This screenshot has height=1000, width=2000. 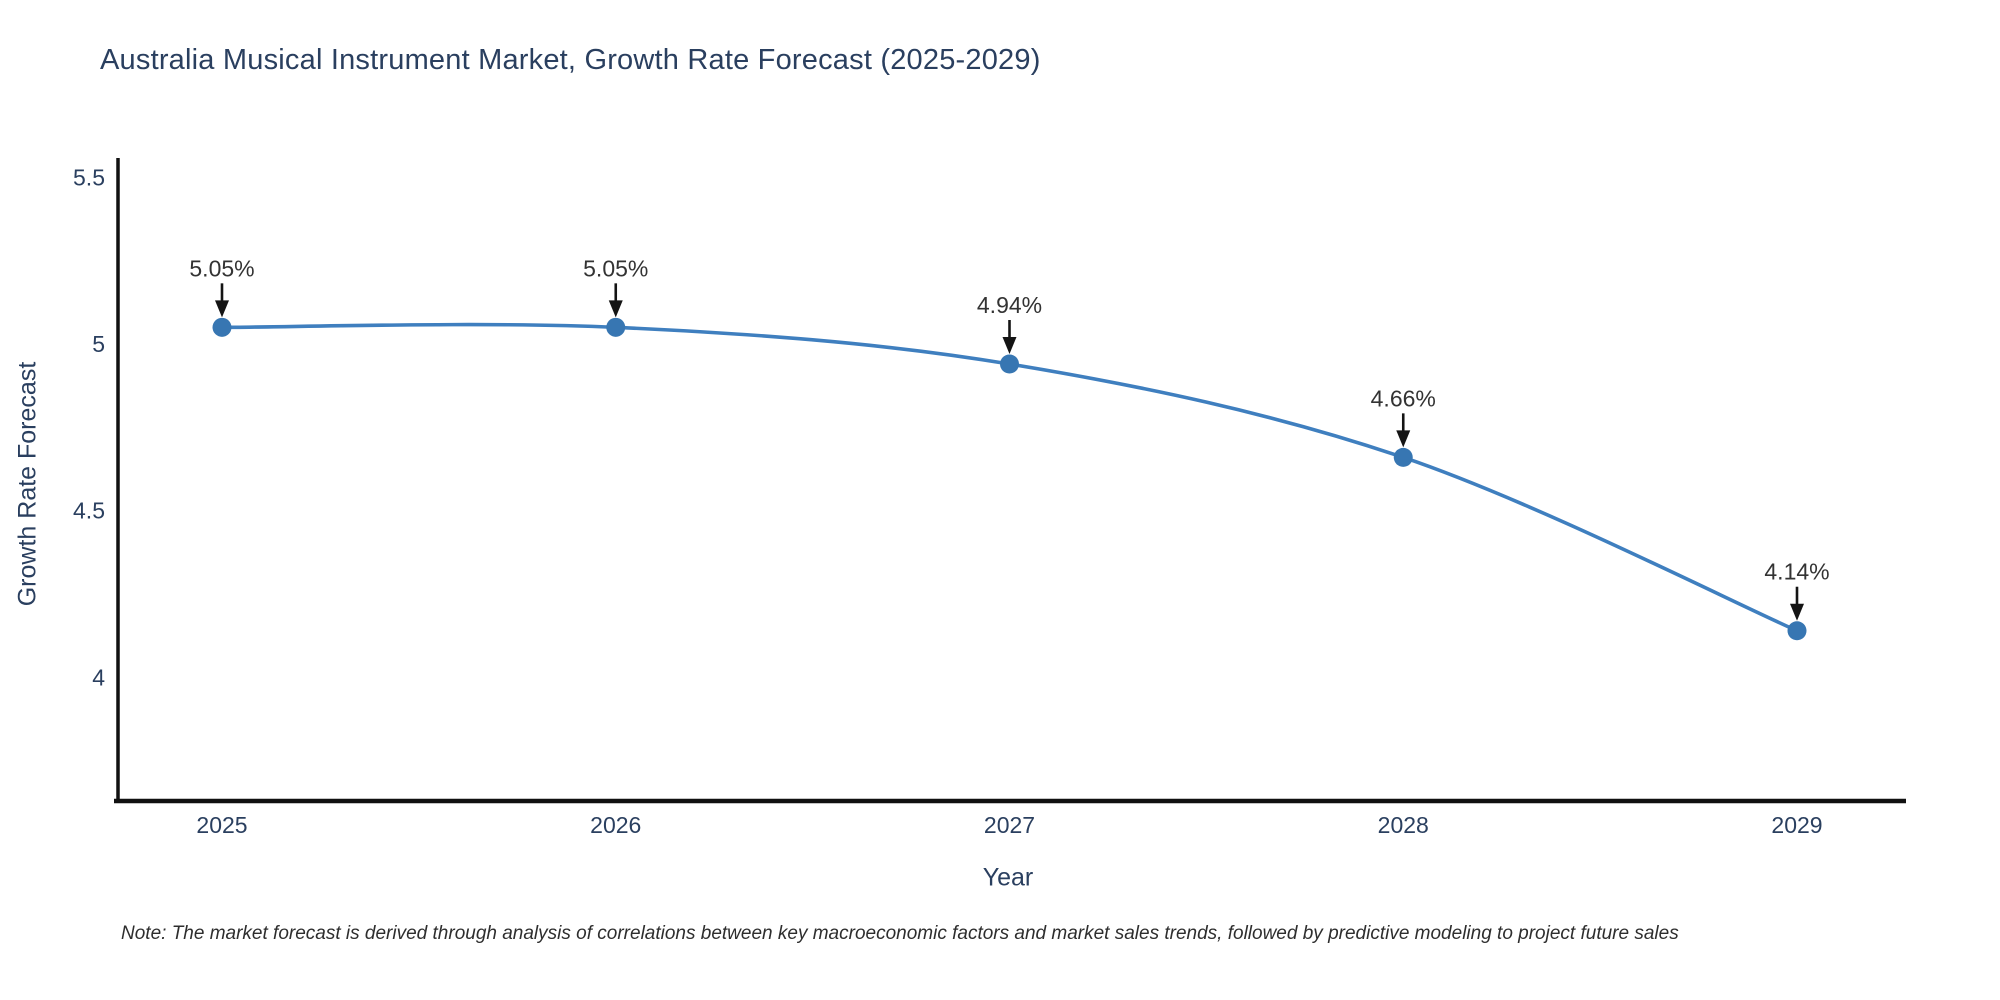 I want to click on y-tick-label: 4.5, so click(x=89, y=511).